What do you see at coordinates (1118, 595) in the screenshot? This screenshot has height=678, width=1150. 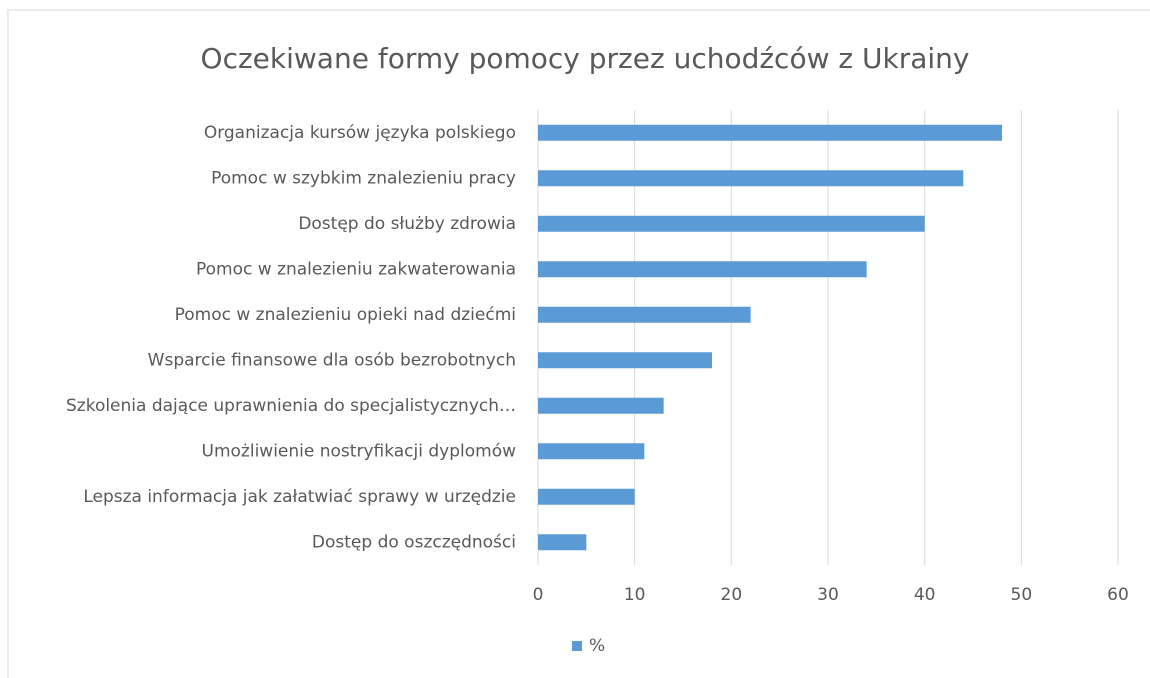 I see `x-tick-label: 60` at bounding box center [1118, 595].